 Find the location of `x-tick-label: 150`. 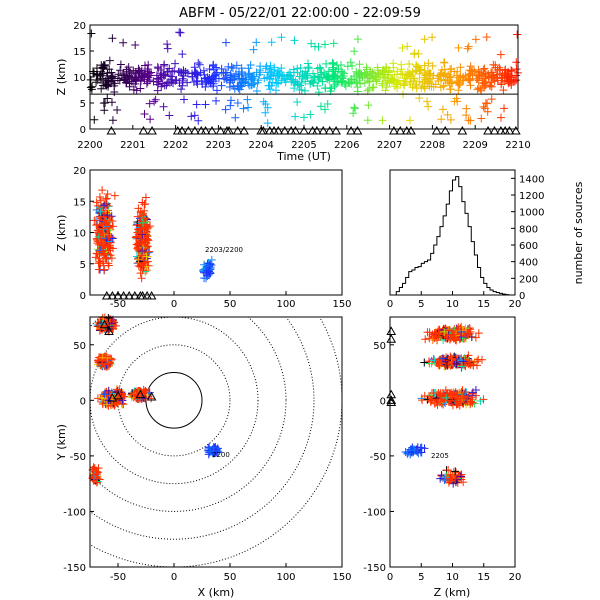

x-tick-label: 150 is located at coordinates (341, 304).